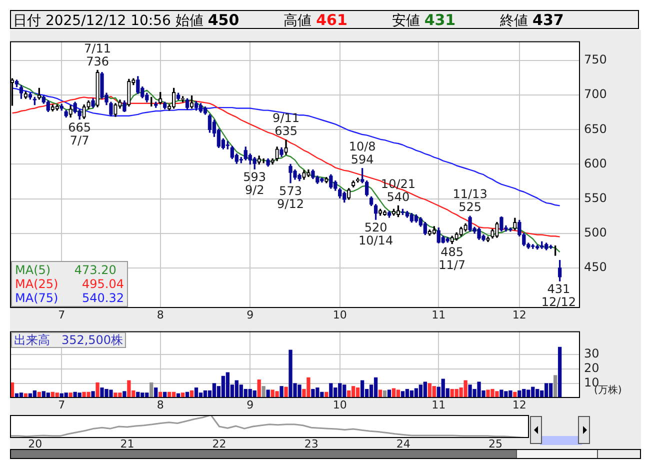  I want to click on annotation: 593 9/2, so click(254, 184).